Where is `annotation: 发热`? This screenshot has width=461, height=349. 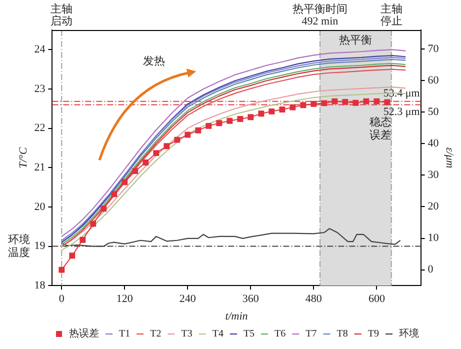
annotation: 发热 is located at coordinates (154, 61).